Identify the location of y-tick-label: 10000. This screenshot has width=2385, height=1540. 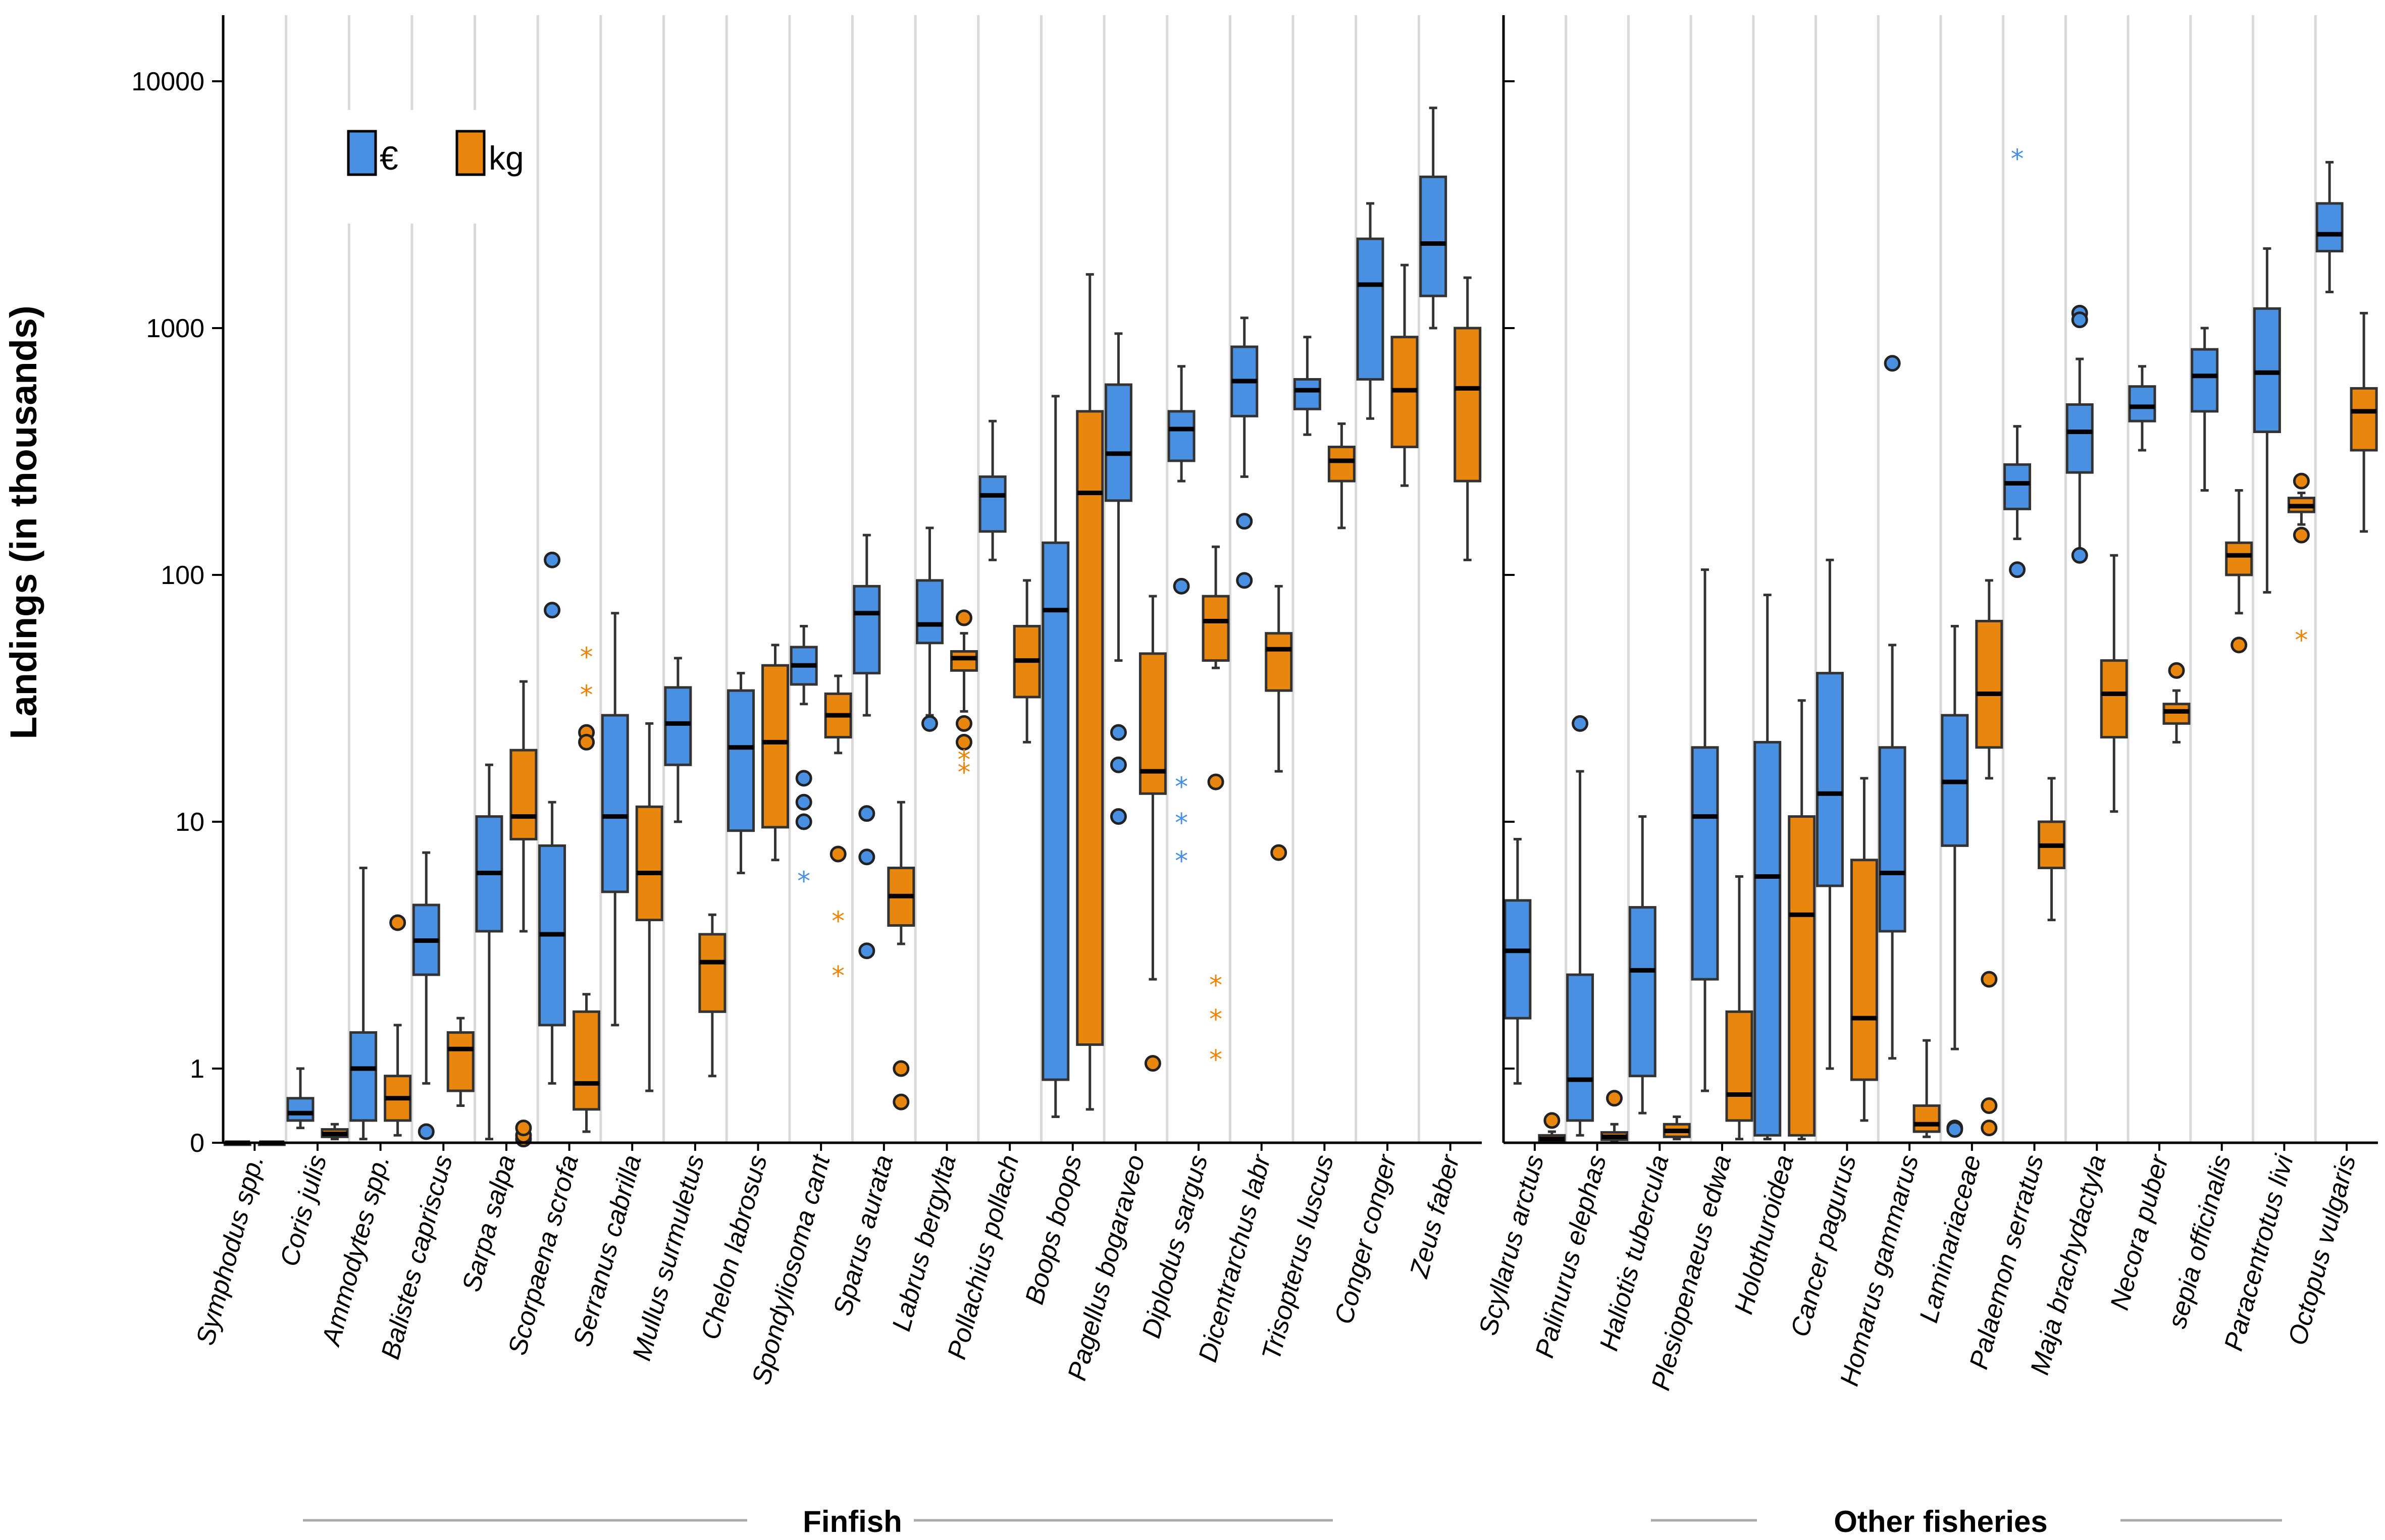
(167, 81).